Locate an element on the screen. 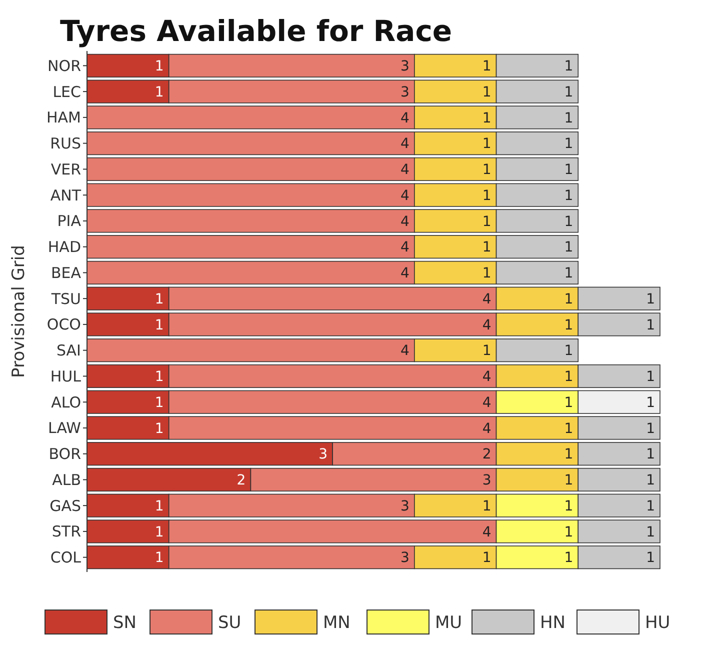 Image resolution: width=712 pixels, height=666 pixels. legend-label: HU is located at coordinates (657, 622).